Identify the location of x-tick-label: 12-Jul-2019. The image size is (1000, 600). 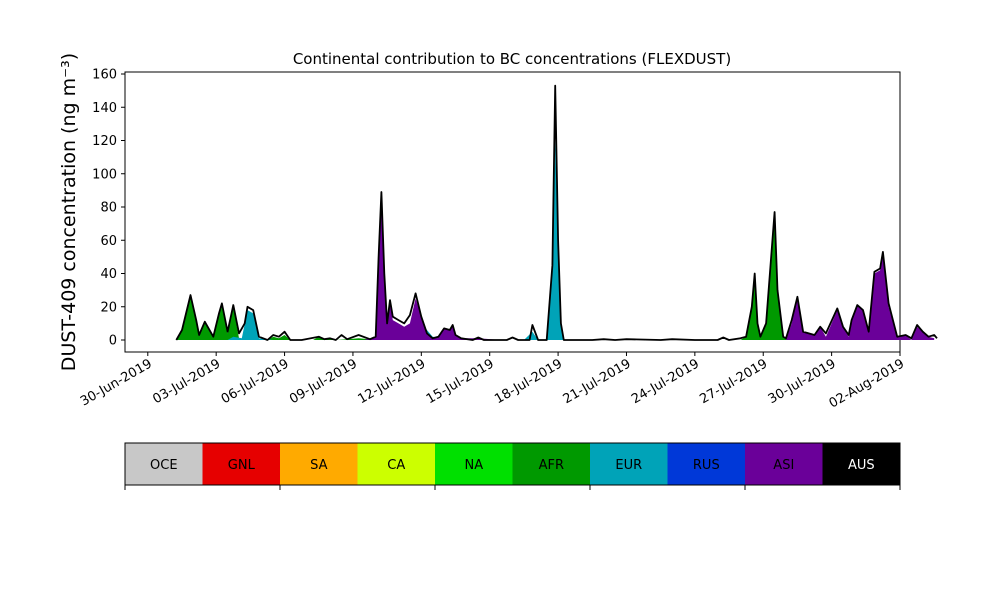
(391, 381).